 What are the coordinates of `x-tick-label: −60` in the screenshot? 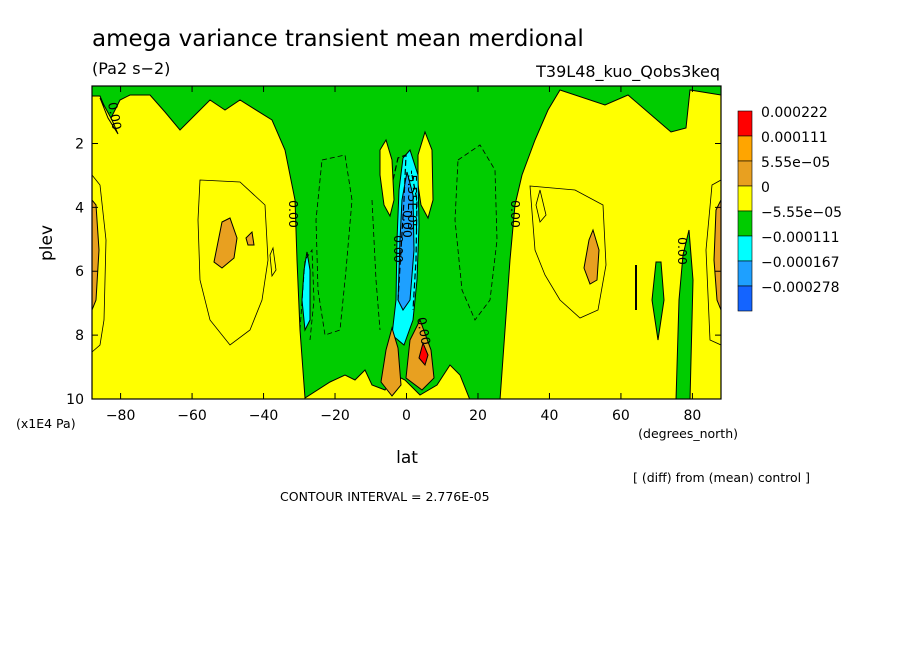 It's located at (192, 416).